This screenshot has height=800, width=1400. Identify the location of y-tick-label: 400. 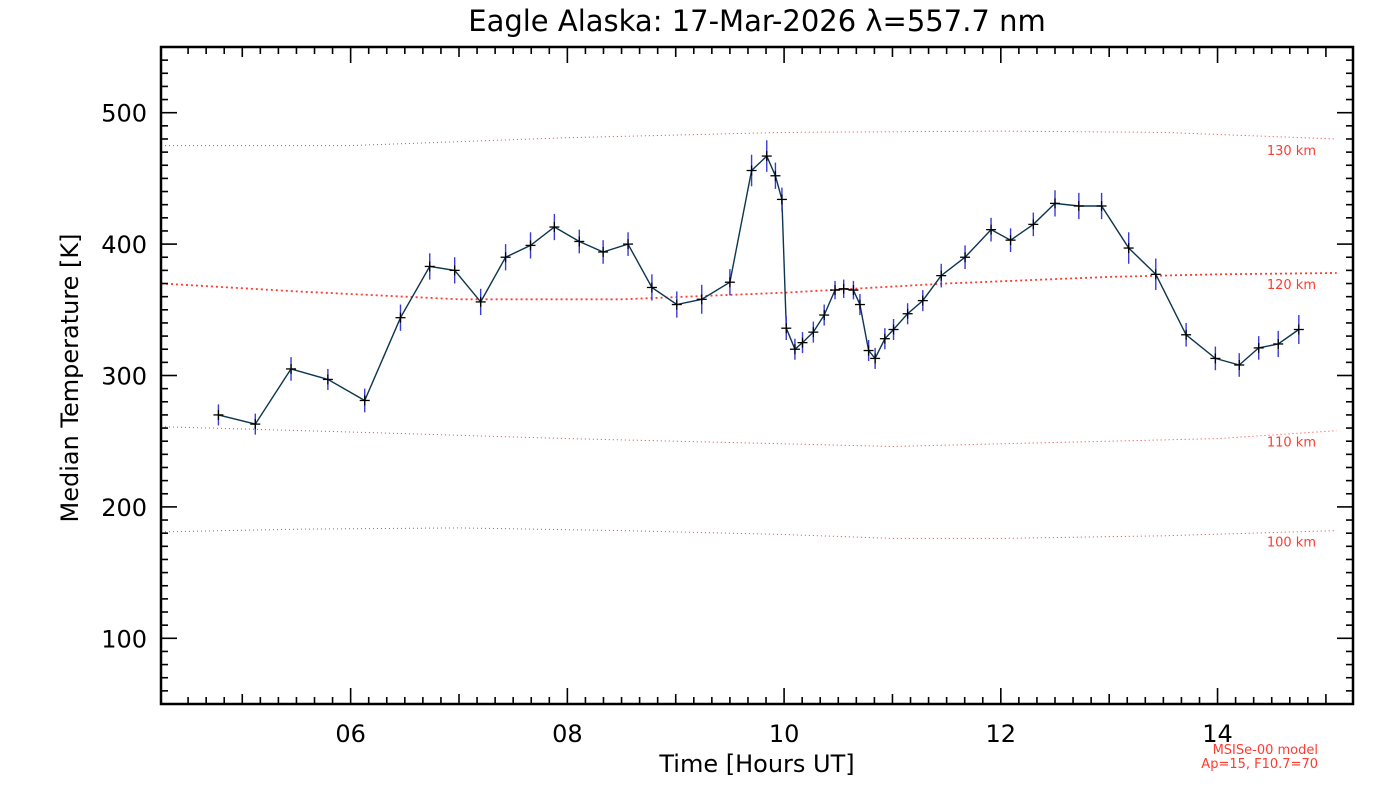
(124, 245).